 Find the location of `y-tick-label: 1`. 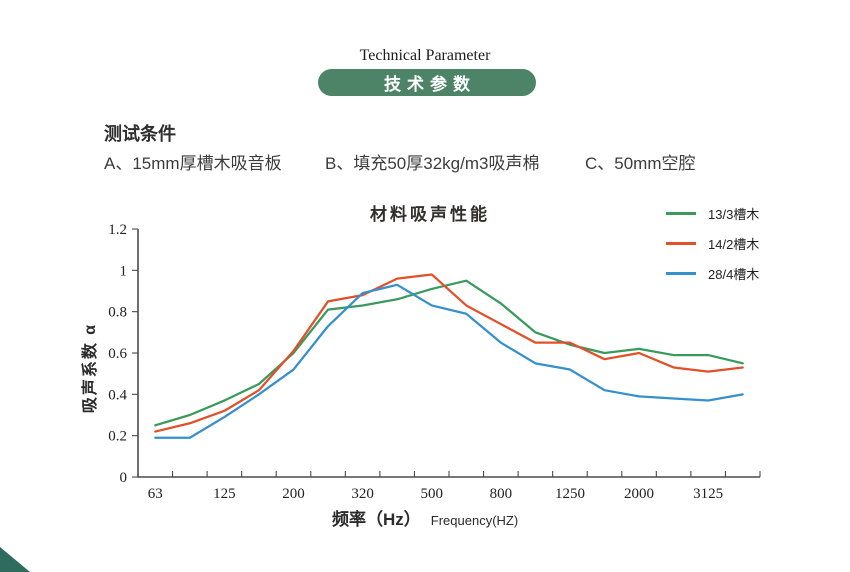

y-tick-label: 1 is located at coordinates (124, 271).